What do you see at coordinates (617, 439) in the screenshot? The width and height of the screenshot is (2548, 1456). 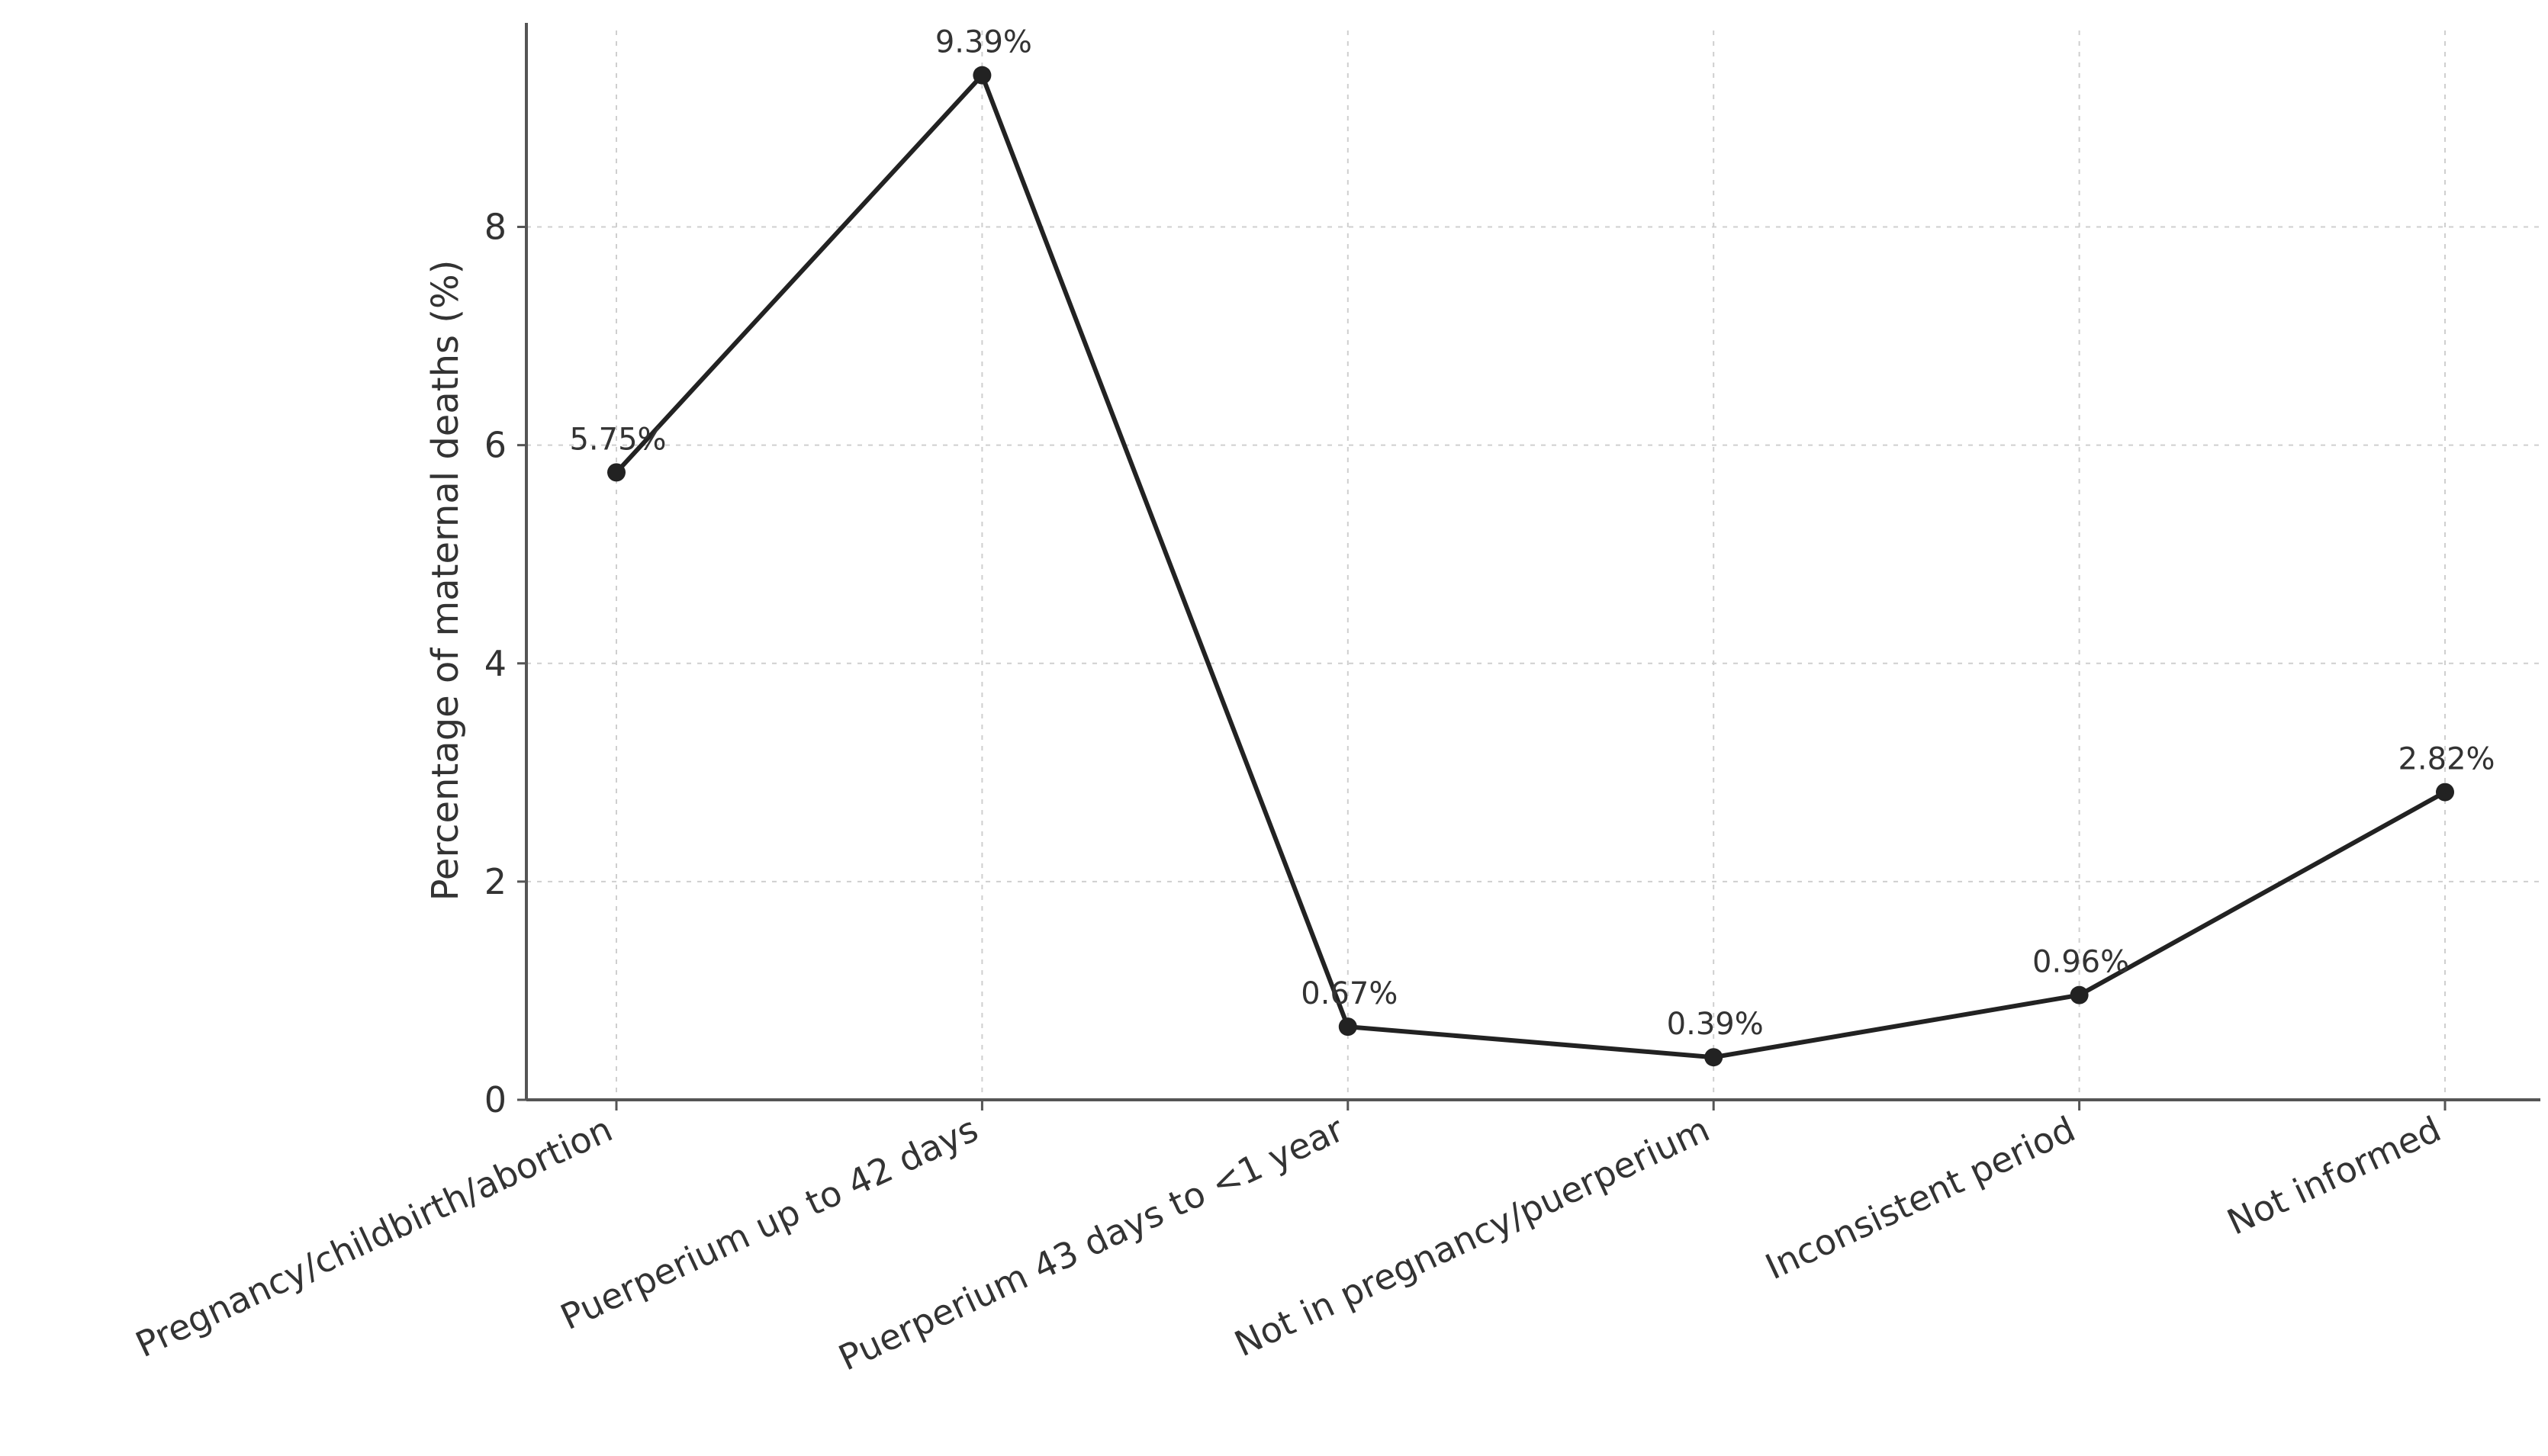 I see `data-label: 5.75%` at bounding box center [617, 439].